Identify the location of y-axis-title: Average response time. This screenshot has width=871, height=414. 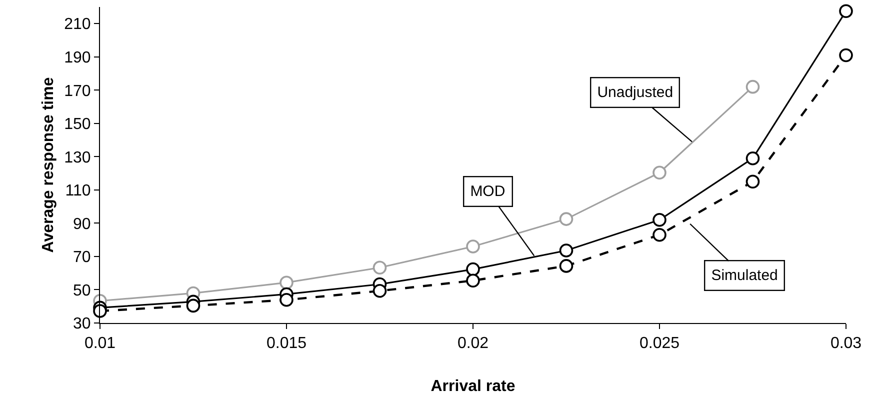
(48, 165).